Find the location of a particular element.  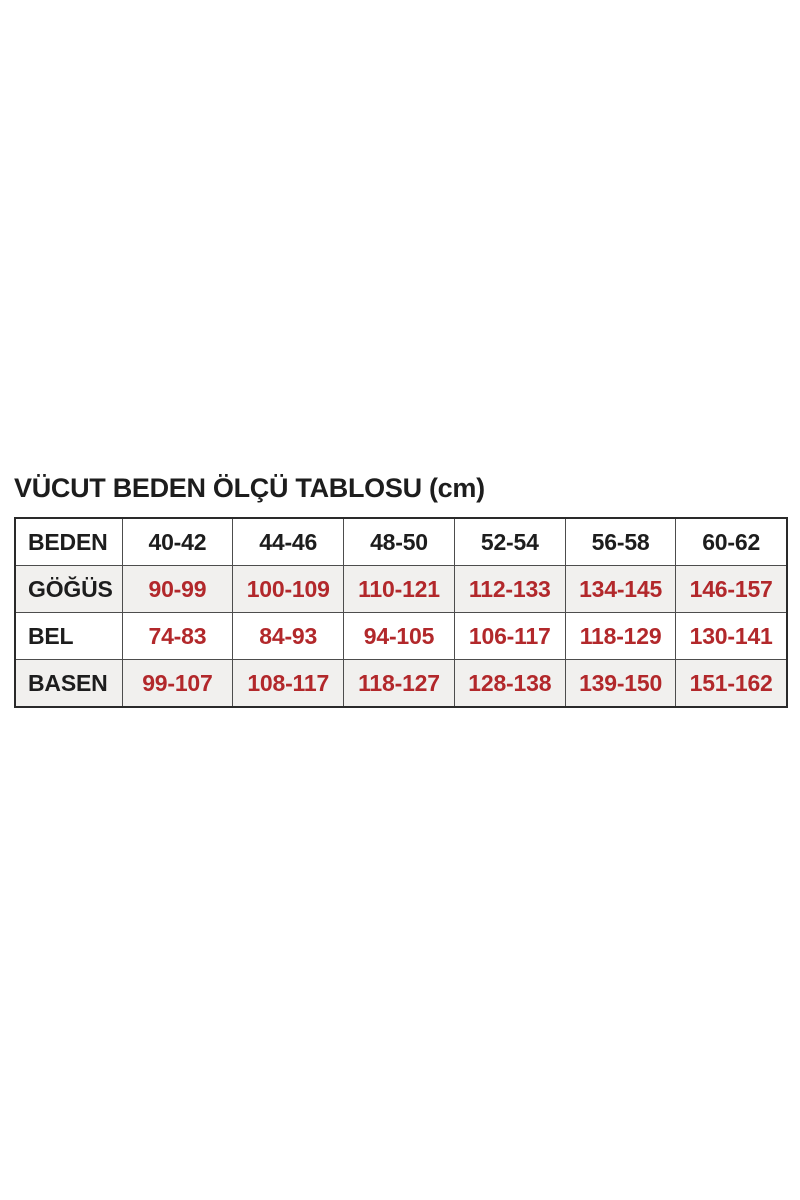

header-cell-size-60-62: 60-62 is located at coordinates (731, 541).